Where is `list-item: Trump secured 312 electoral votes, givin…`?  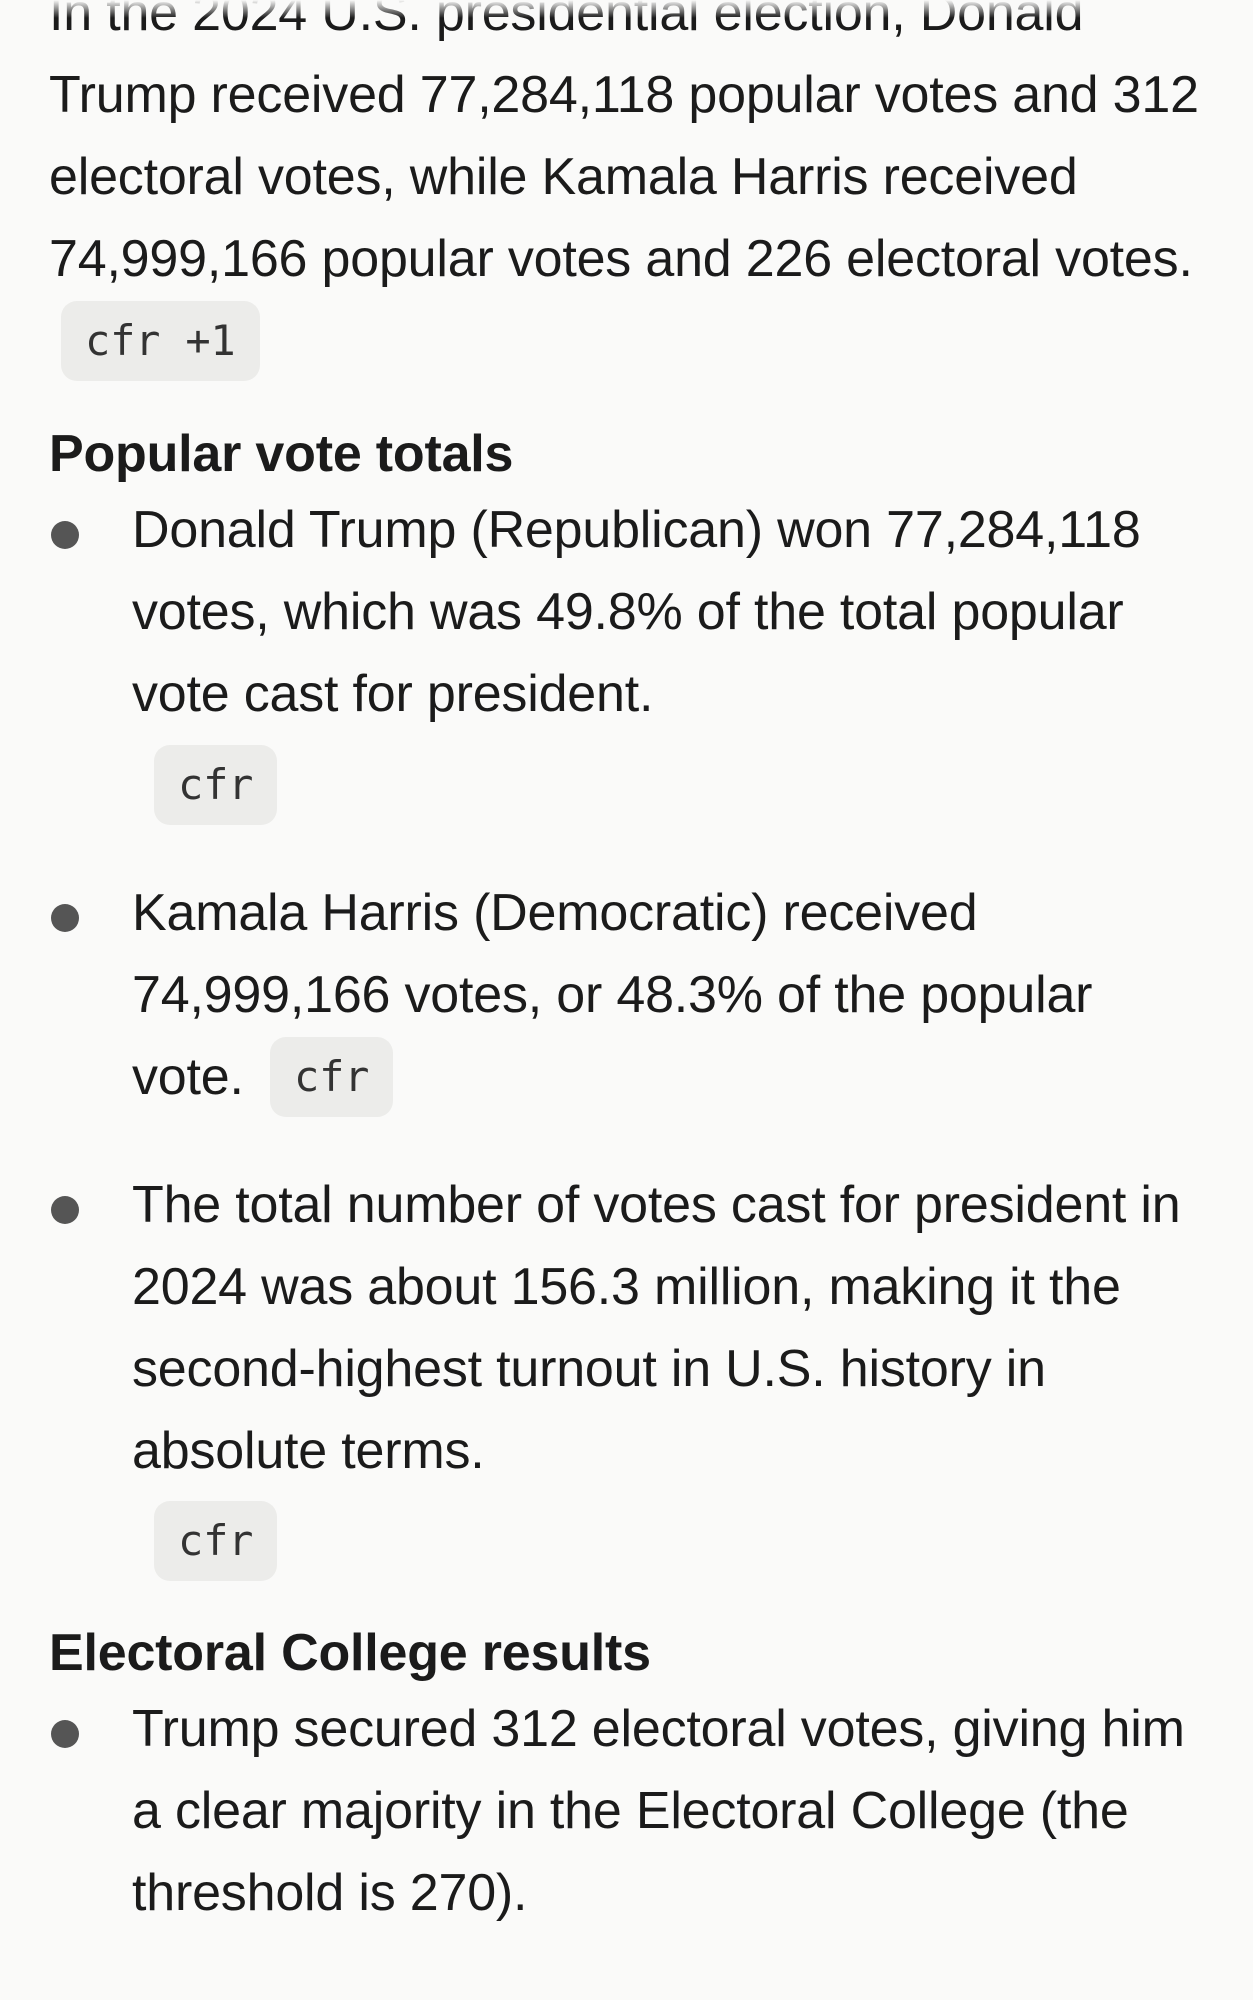
list-item: Trump secured 312 electoral votes, givin… is located at coordinates (629, 1811).